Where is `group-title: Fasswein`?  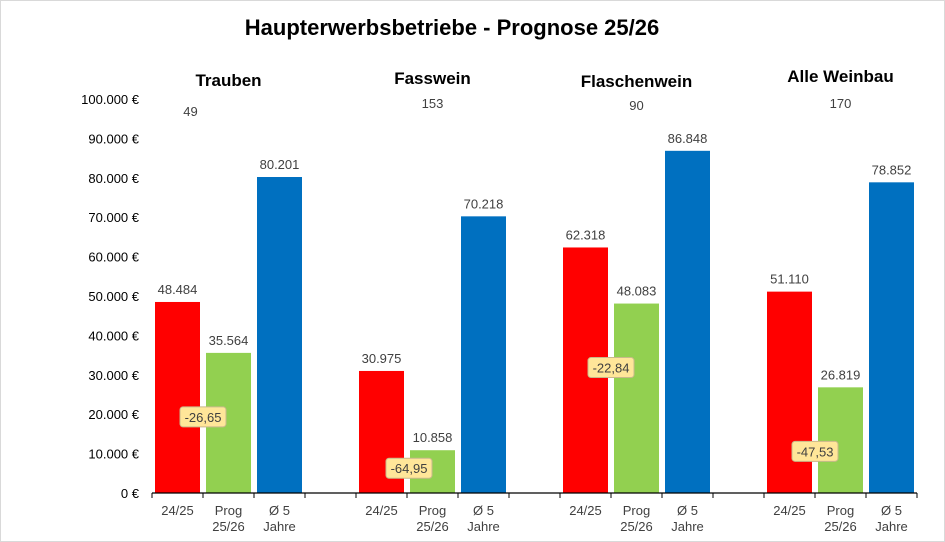 group-title: Fasswein is located at coordinates (432, 78).